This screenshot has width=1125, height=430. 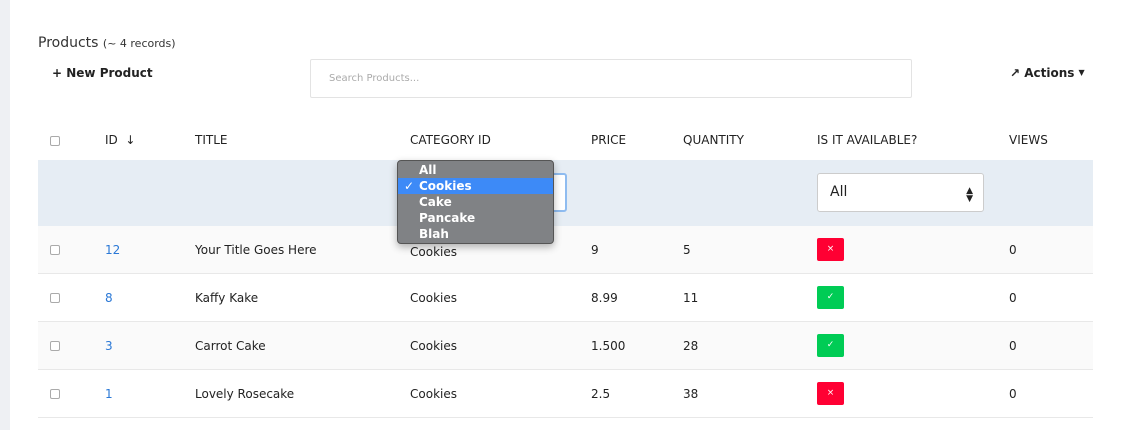 I want to click on column-header-views: VIEWS, so click(x=1028, y=140).